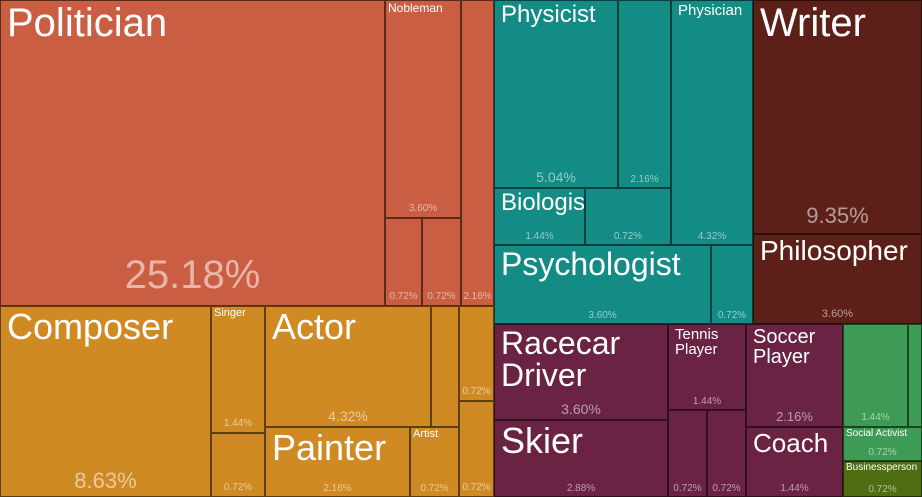 The width and height of the screenshot is (922, 497). What do you see at coordinates (707, 367) in the screenshot?
I see `treemap-cell-tennis-player: Tennis Player 1.44%` at bounding box center [707, 367].